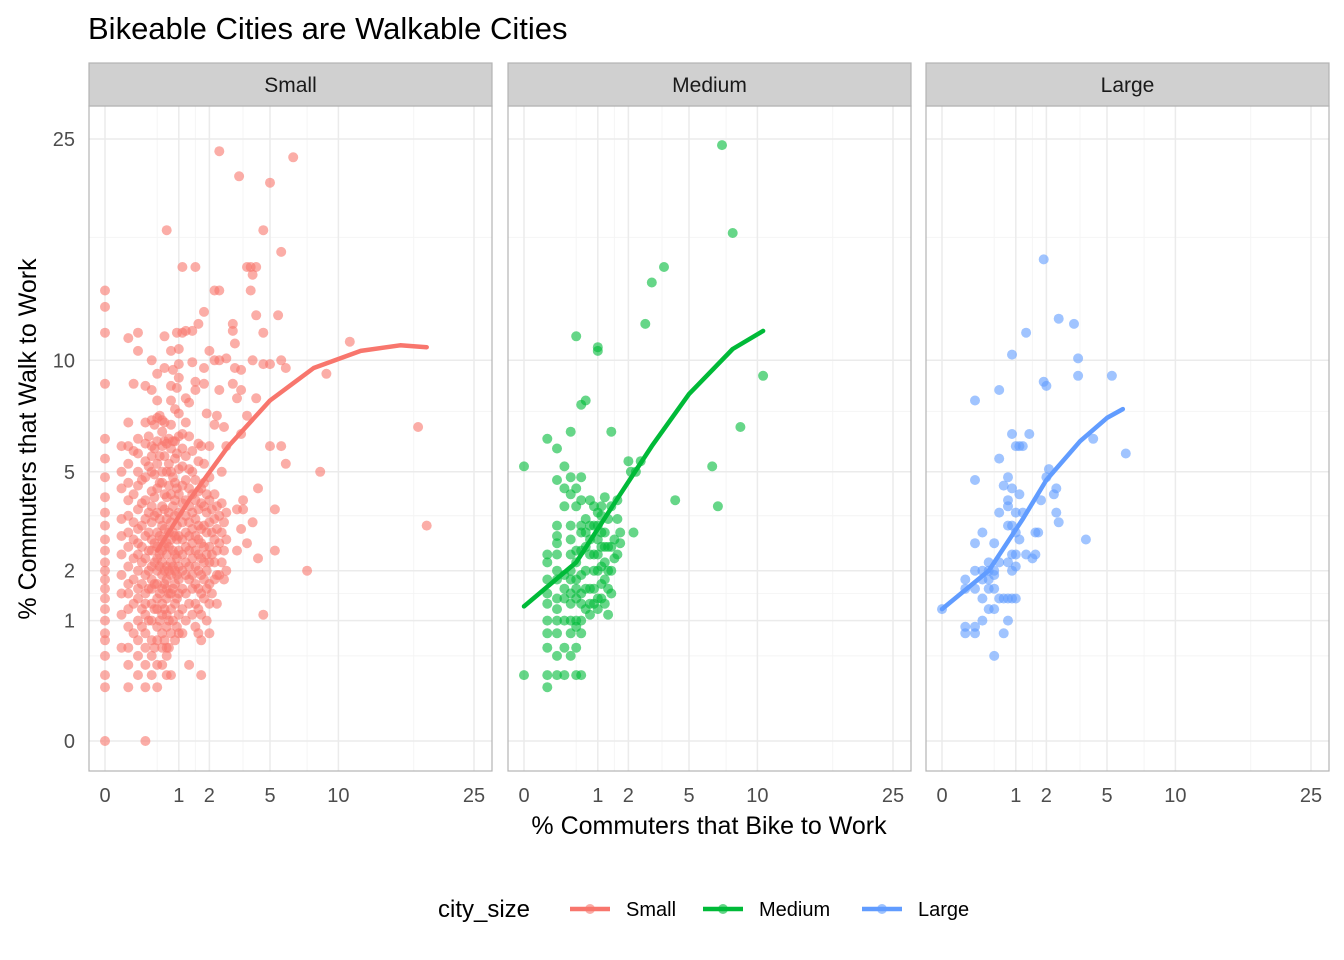 Image resolution: width=1344 pixels, height=960 pixels. Describe the element at coordinates (794, 910) in the screenshot. I see `legend-label: Medium` at that location.